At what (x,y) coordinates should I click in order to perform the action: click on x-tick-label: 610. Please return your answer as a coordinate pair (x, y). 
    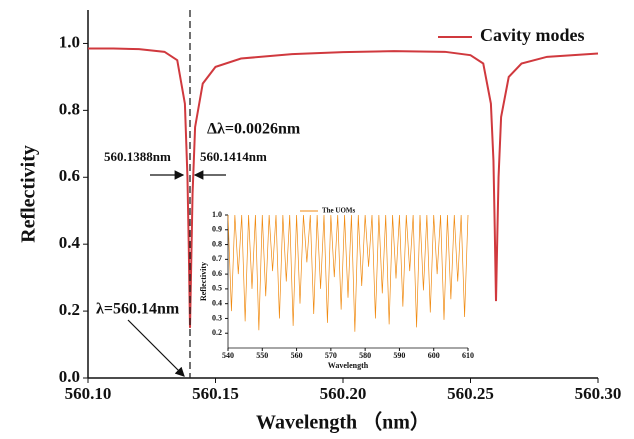
    Looking at the image, I should click on (468, 355).